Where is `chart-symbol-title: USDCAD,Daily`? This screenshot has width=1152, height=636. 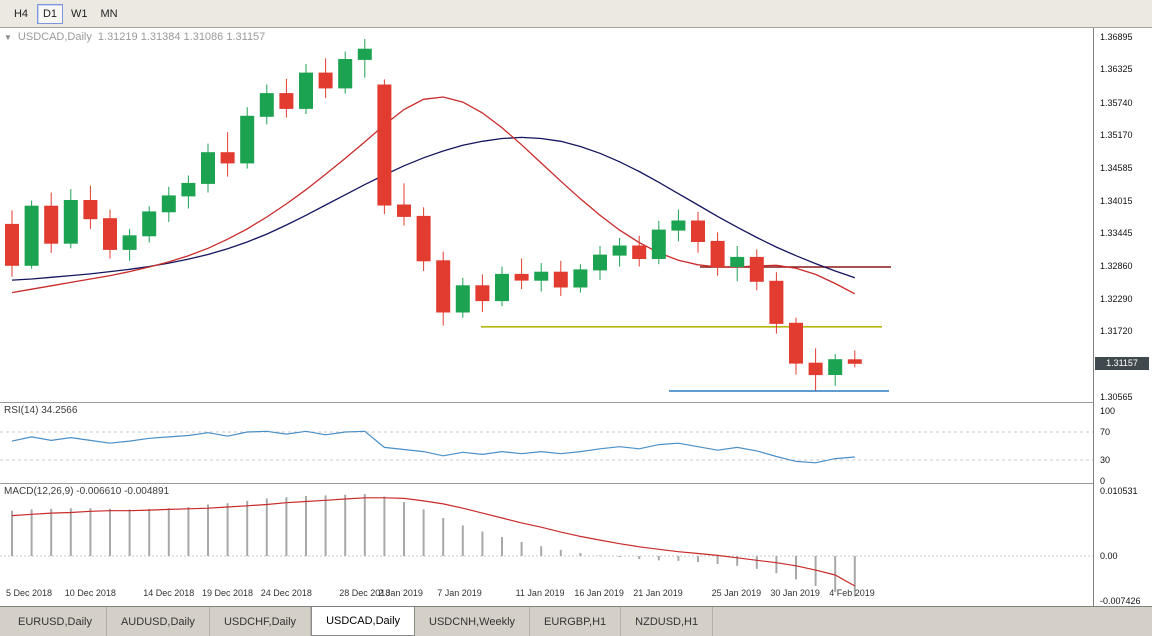 chart-symbol-title: USDCAD,Daily is located at coordinates (54, 37).